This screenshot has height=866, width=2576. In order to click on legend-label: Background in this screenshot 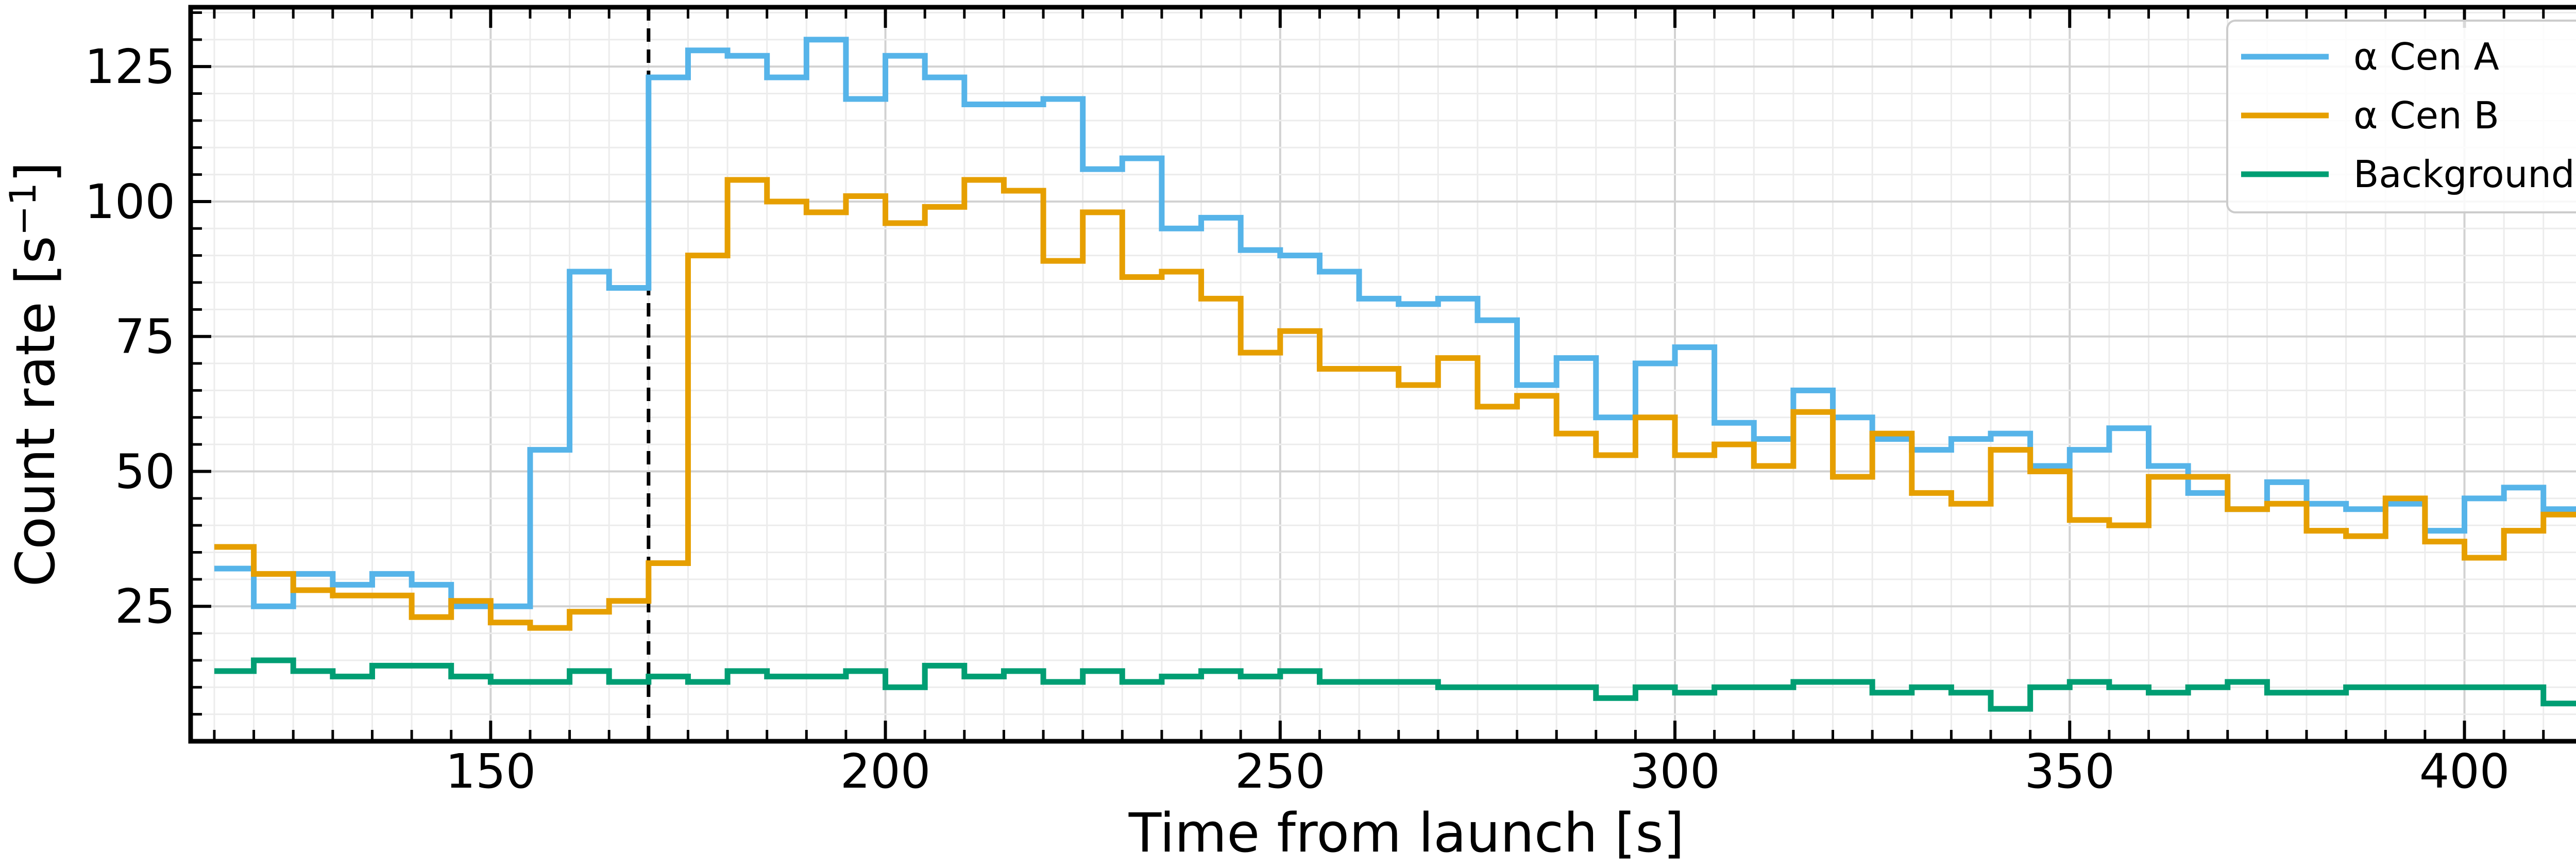, I will do `click(2464, 174)`.